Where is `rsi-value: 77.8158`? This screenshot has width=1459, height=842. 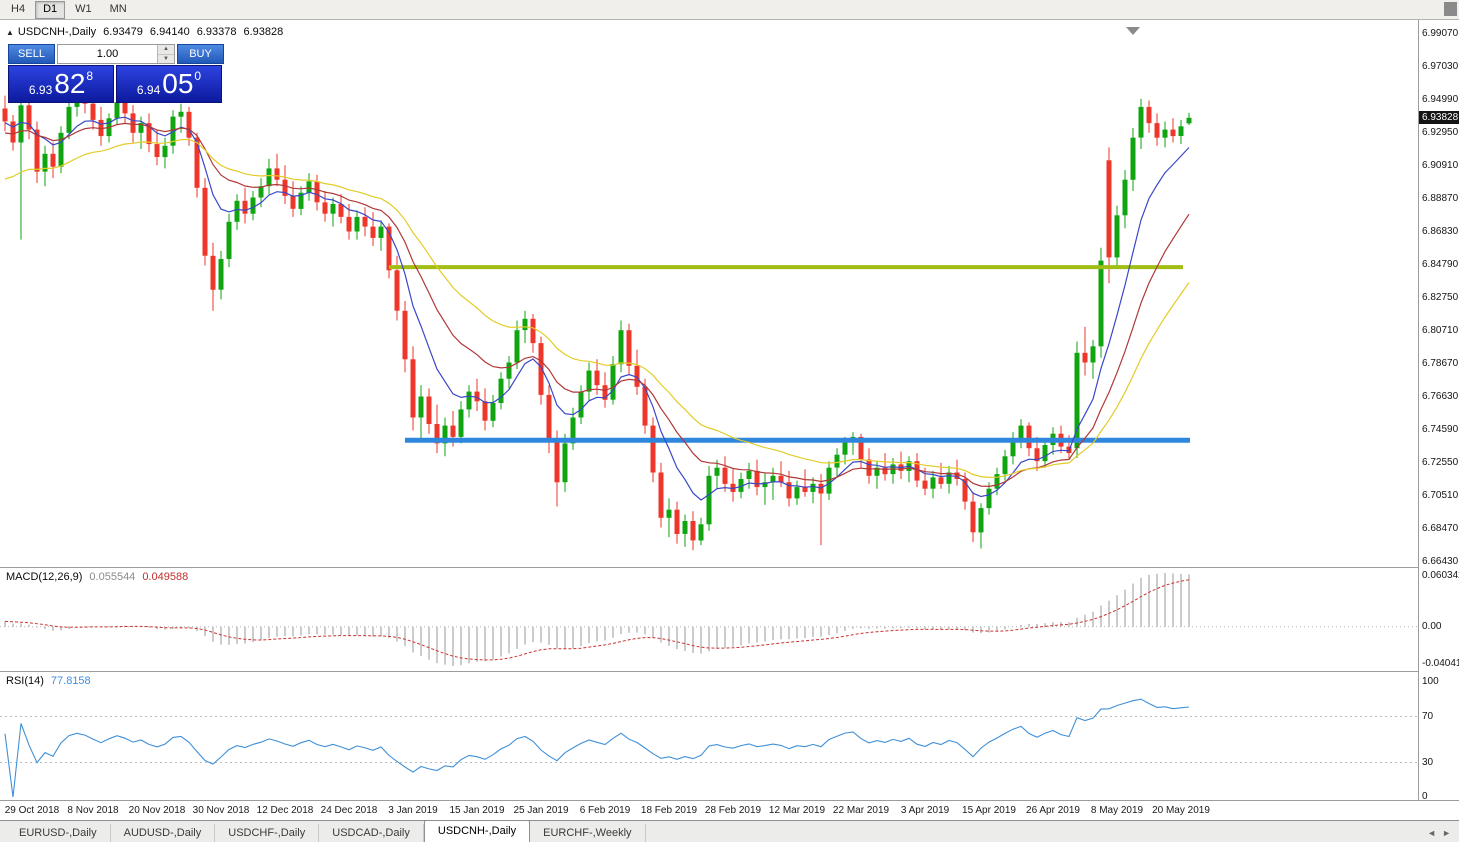
rsi-value: 77.8158 is located at coordinates (70, 681).